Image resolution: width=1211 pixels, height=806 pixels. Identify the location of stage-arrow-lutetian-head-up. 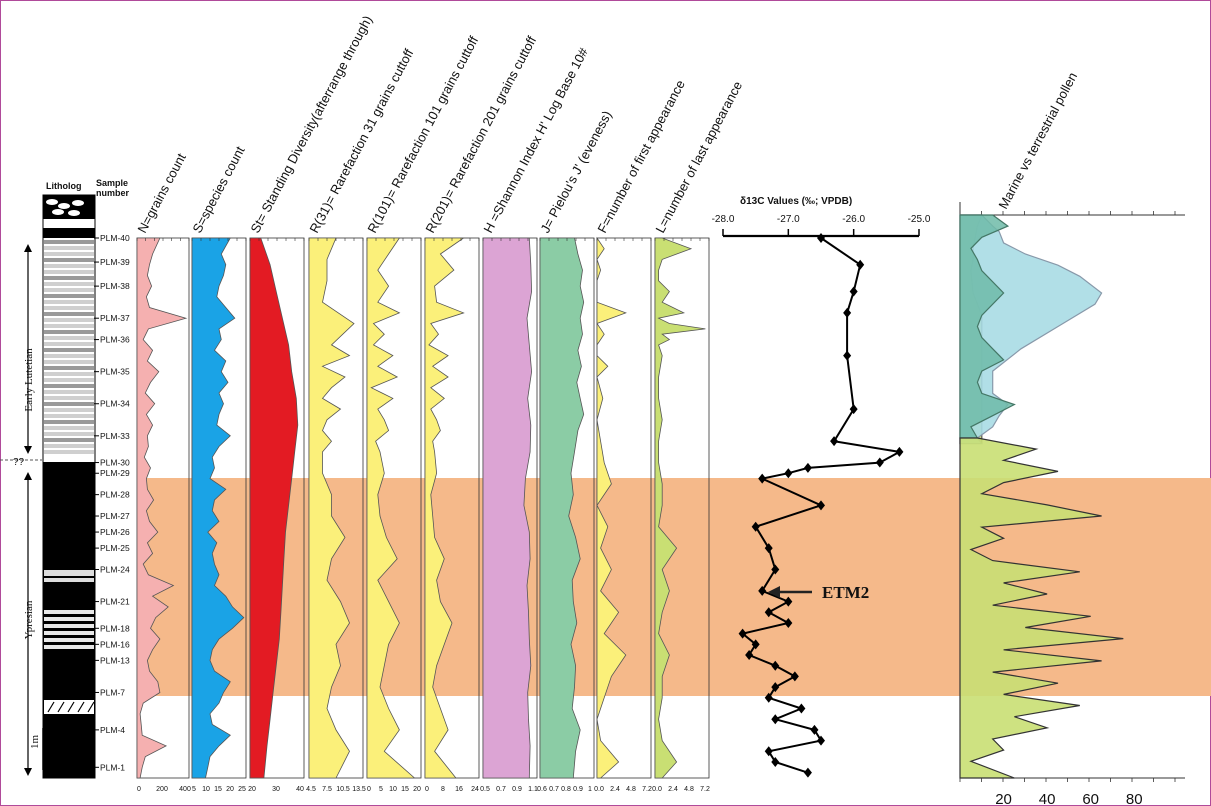
(28, 248).